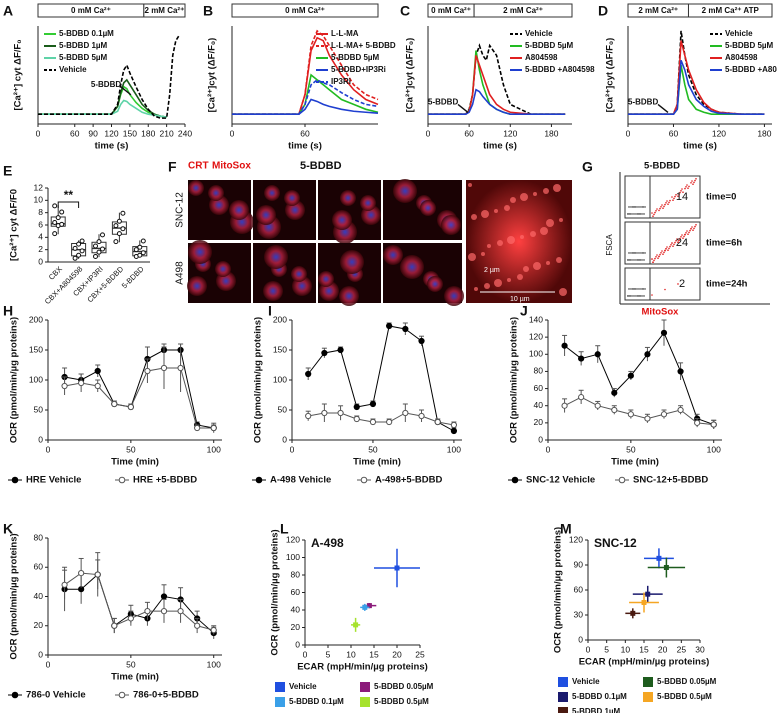 The image size is (777, 713). What do you see at coordinates (305, 146) in the screenshot?
I see `x-axis-label: time (s)` at bounding box center [305, 146].